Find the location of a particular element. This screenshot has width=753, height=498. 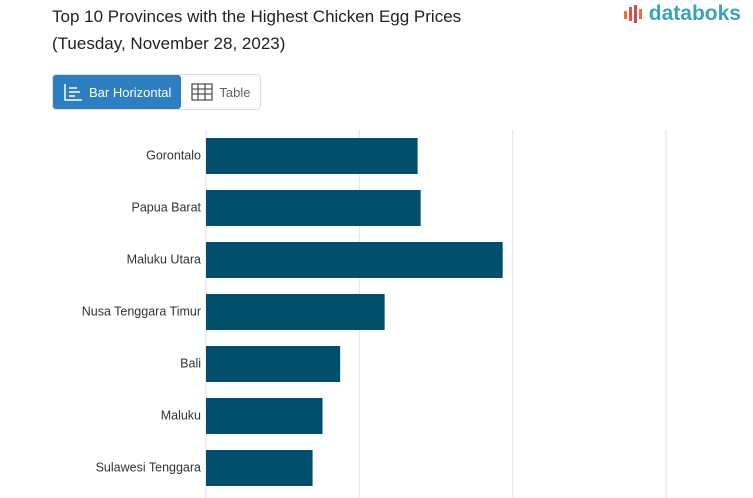

logo: databoks is located at coordinates (682, 14).